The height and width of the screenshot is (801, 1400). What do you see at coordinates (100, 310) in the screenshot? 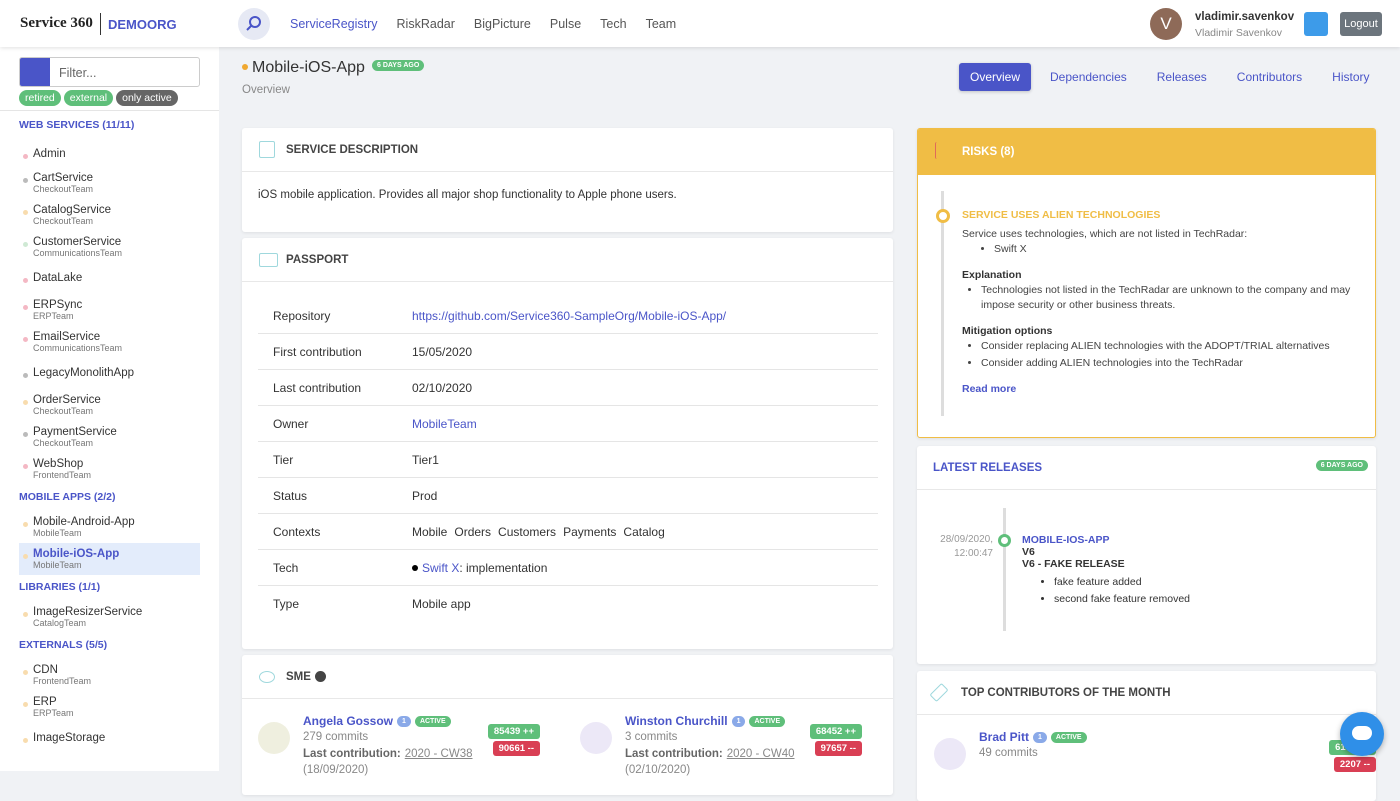
I see `service-item: ERPSync ERPTeam` at bounding box center [100, 310].